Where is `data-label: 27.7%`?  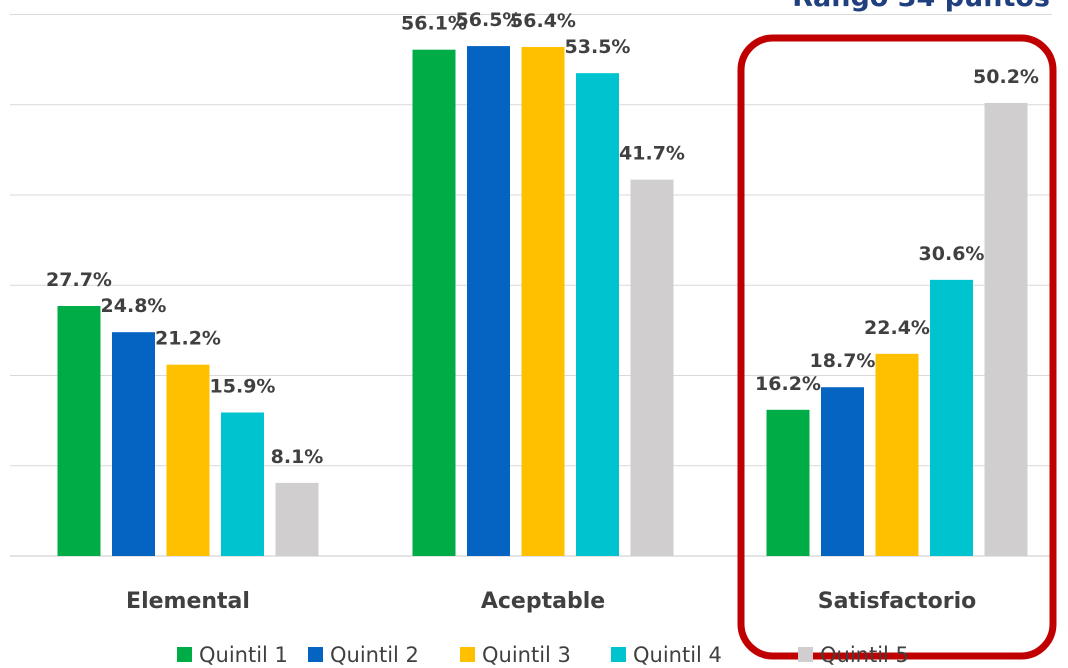
data-label: 27.7% is located at coordinates (79, 280).